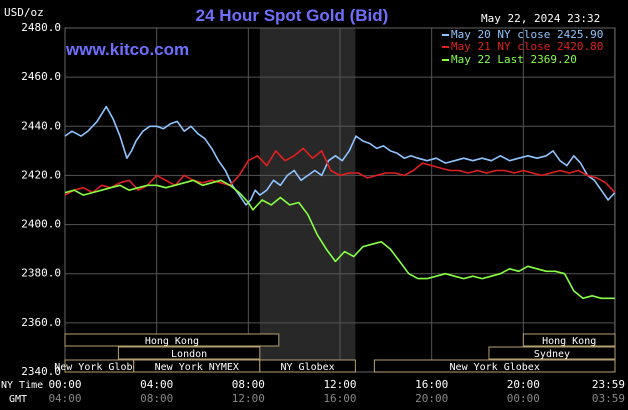 The image size is (628, 410). I want to click on y-tick-label: 2360.0, so click(41, 322).